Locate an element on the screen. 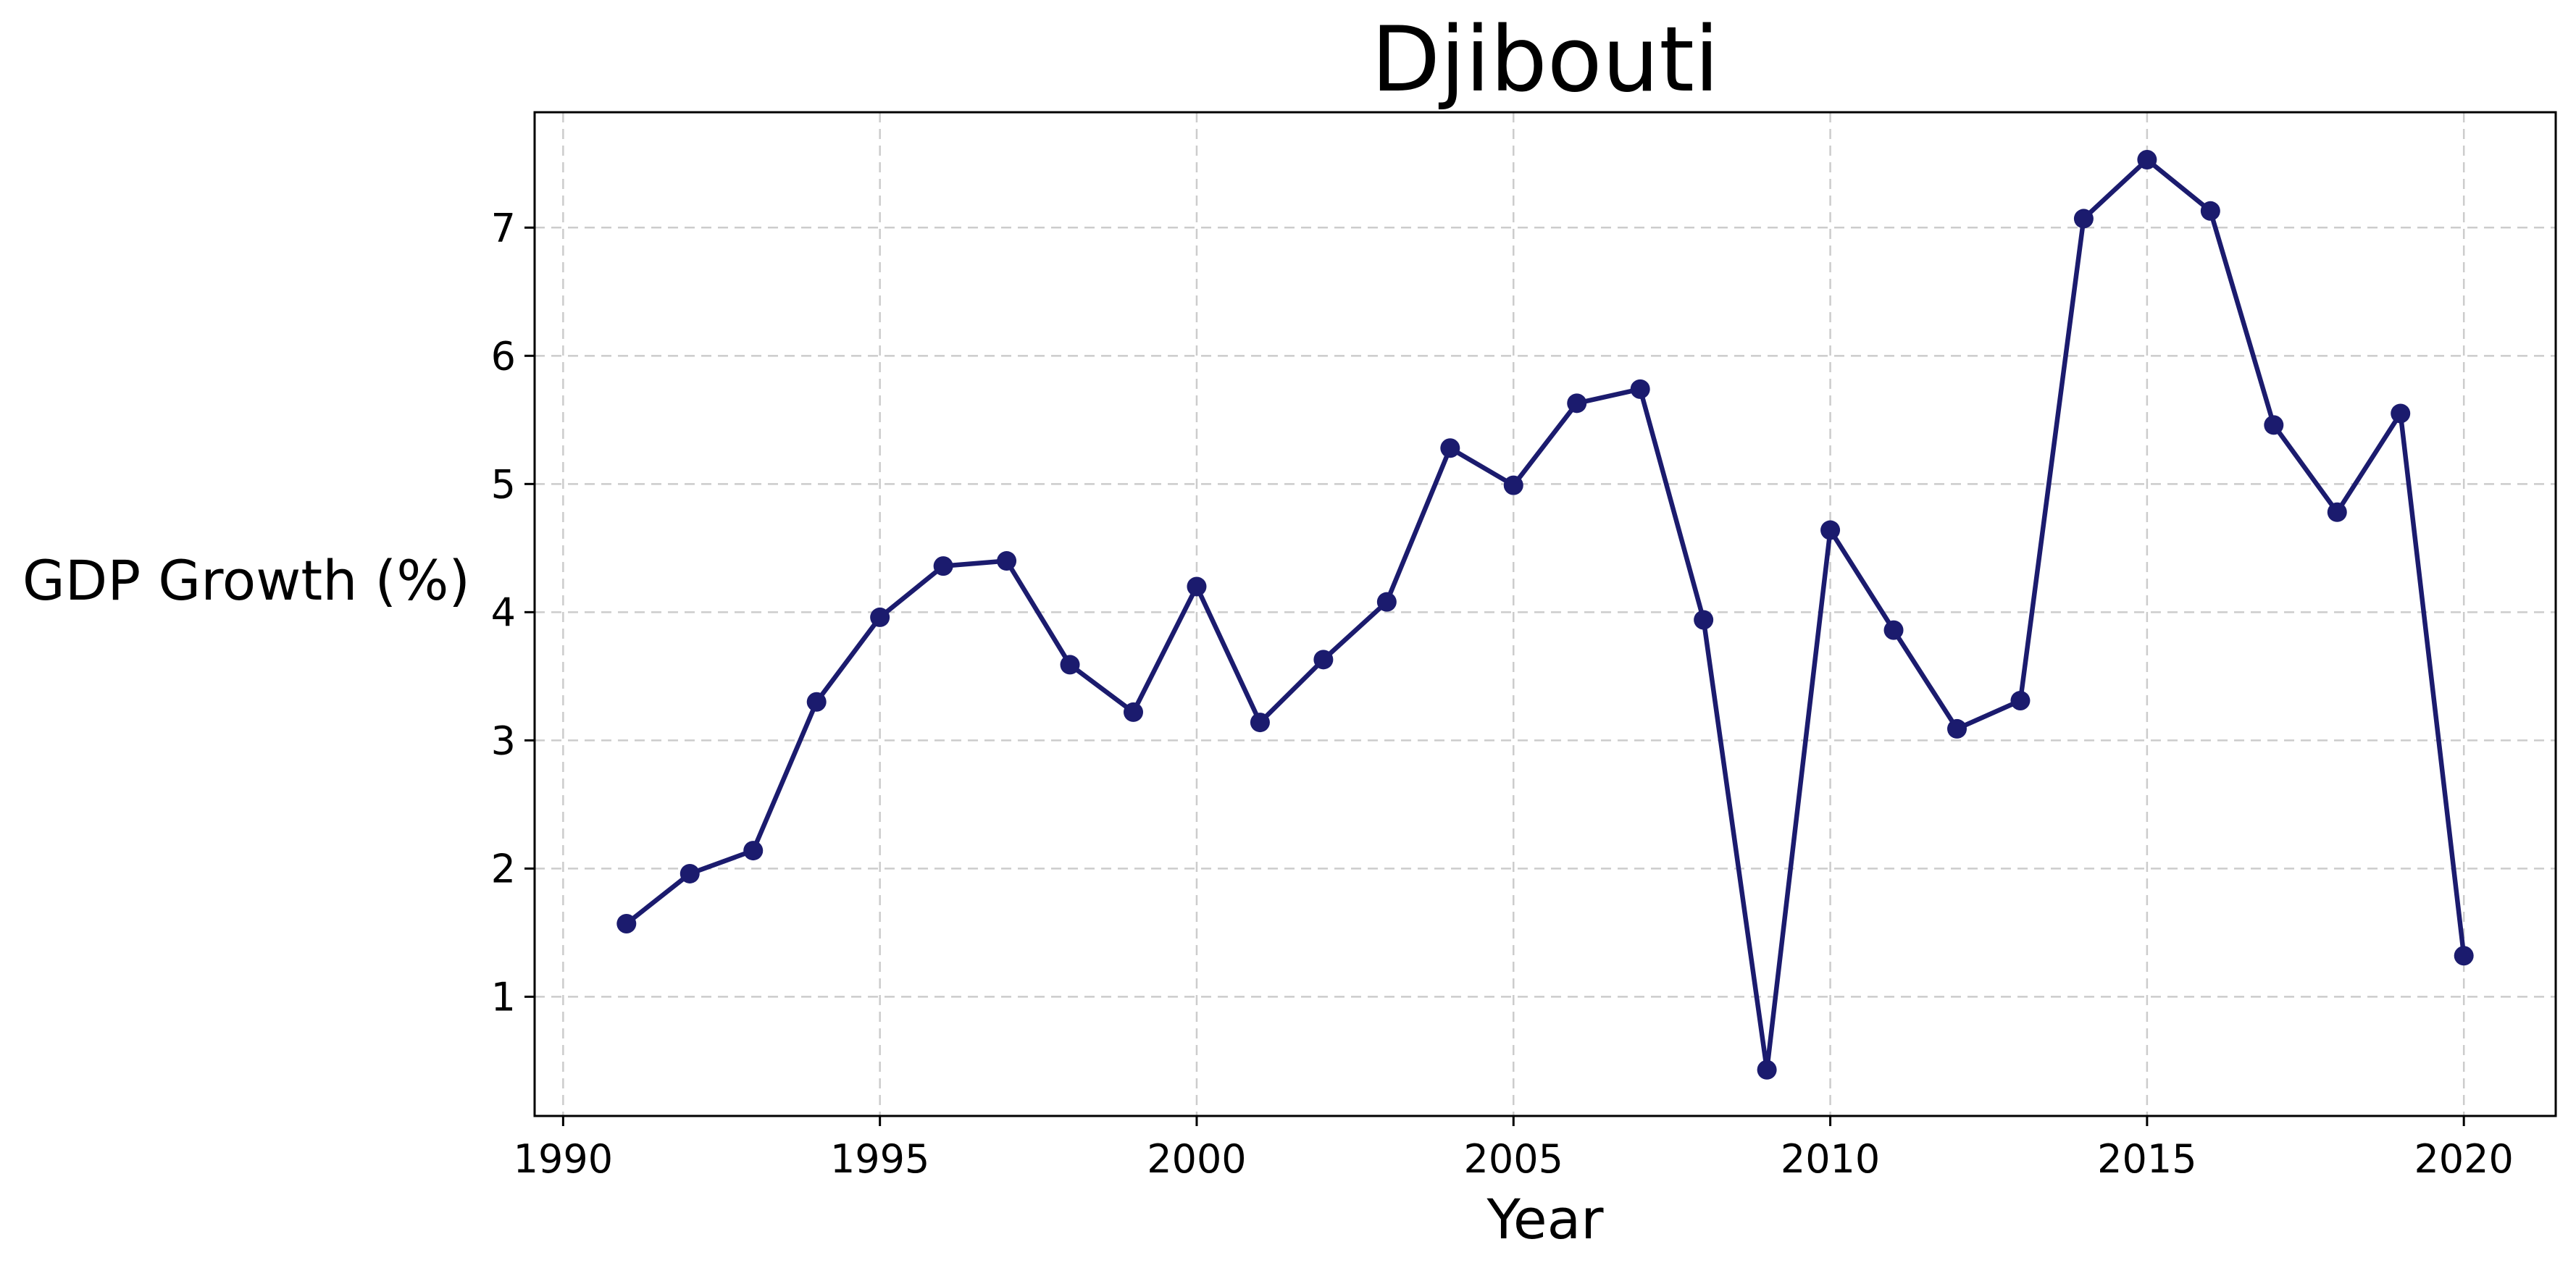 The image size is (2576, 1276). y-tick-label: 1 is located at coordinates (503, 997).